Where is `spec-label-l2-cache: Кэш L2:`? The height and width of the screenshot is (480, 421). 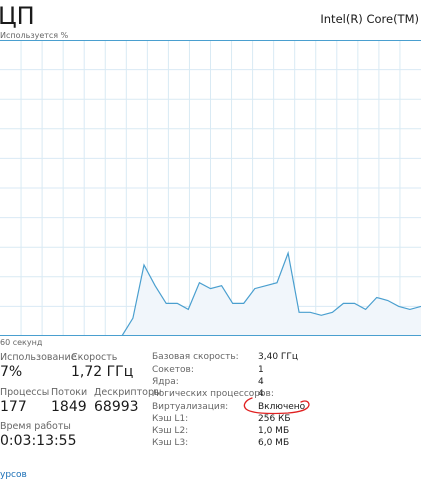
spec-label-l2-cache: Кэш L2: is located at coordinates (170, 431).